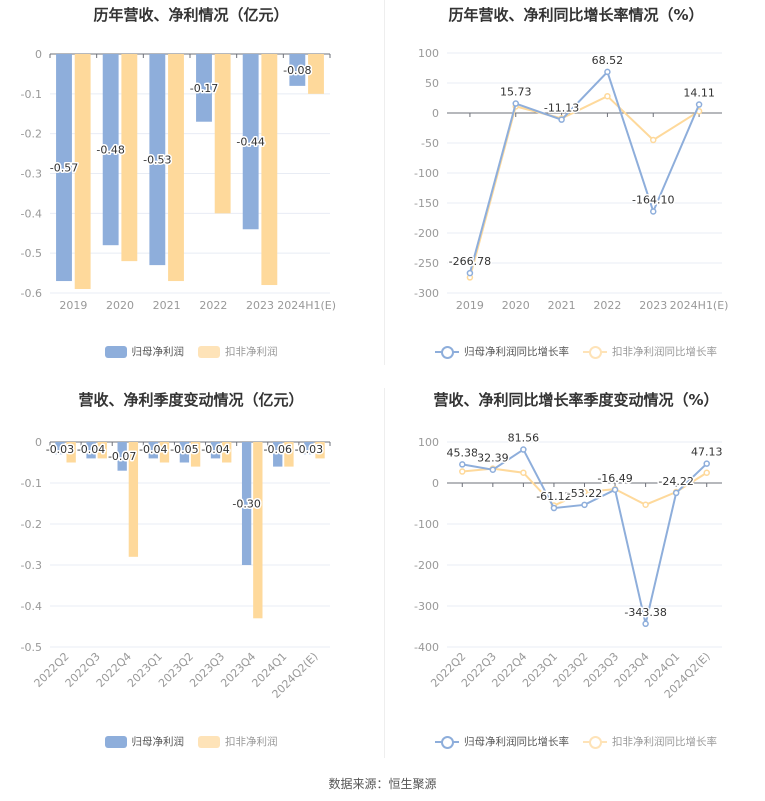 The height and width of the screenshot is (801, 765). Describe the element at coordinates (31, 293) in the screenshot. I see `y-tick-label: -0.6` at that location.